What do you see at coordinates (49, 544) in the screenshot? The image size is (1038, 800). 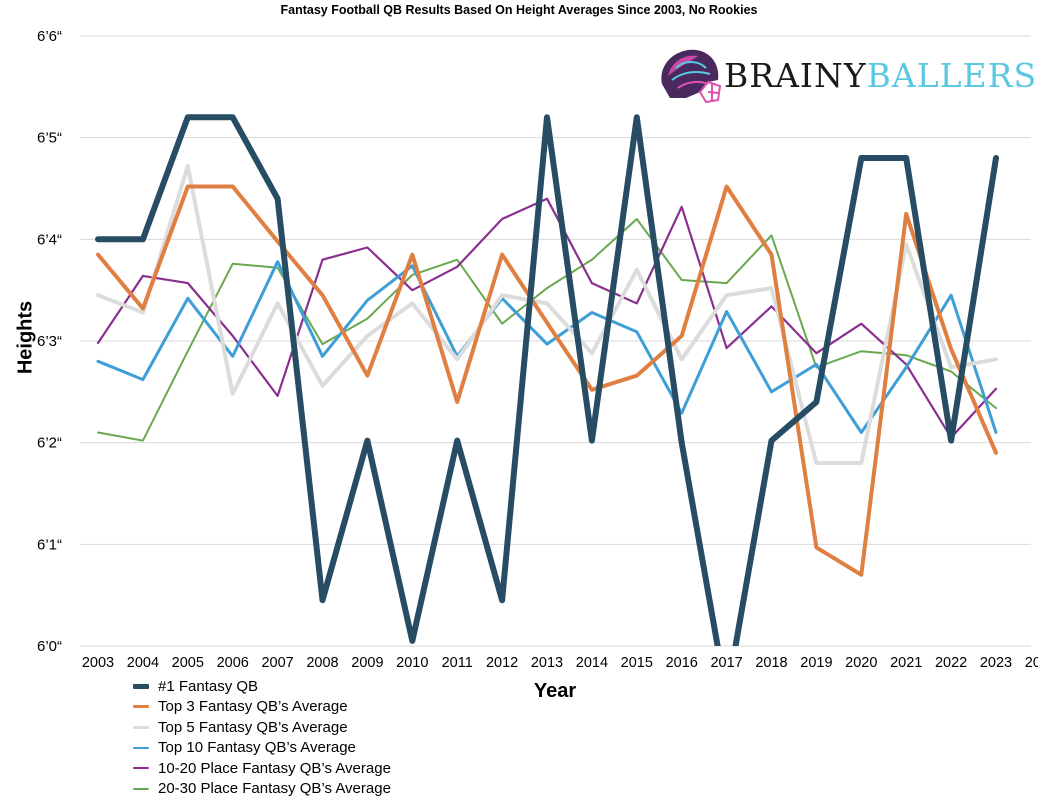 I see `y-tick-label: 6’1“` at bounding box center [49, 544].